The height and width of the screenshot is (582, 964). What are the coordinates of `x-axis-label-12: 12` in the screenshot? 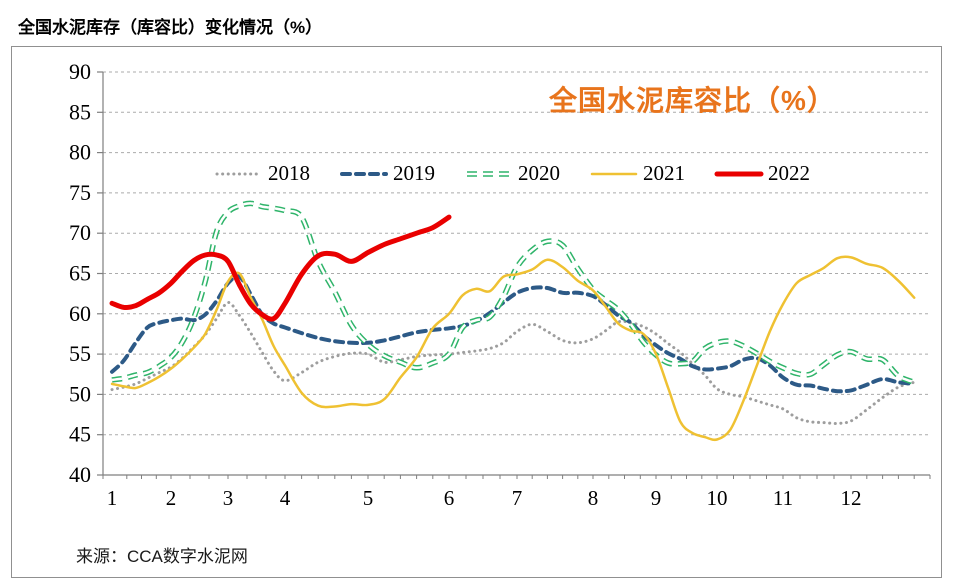 It's located at (851, 498).